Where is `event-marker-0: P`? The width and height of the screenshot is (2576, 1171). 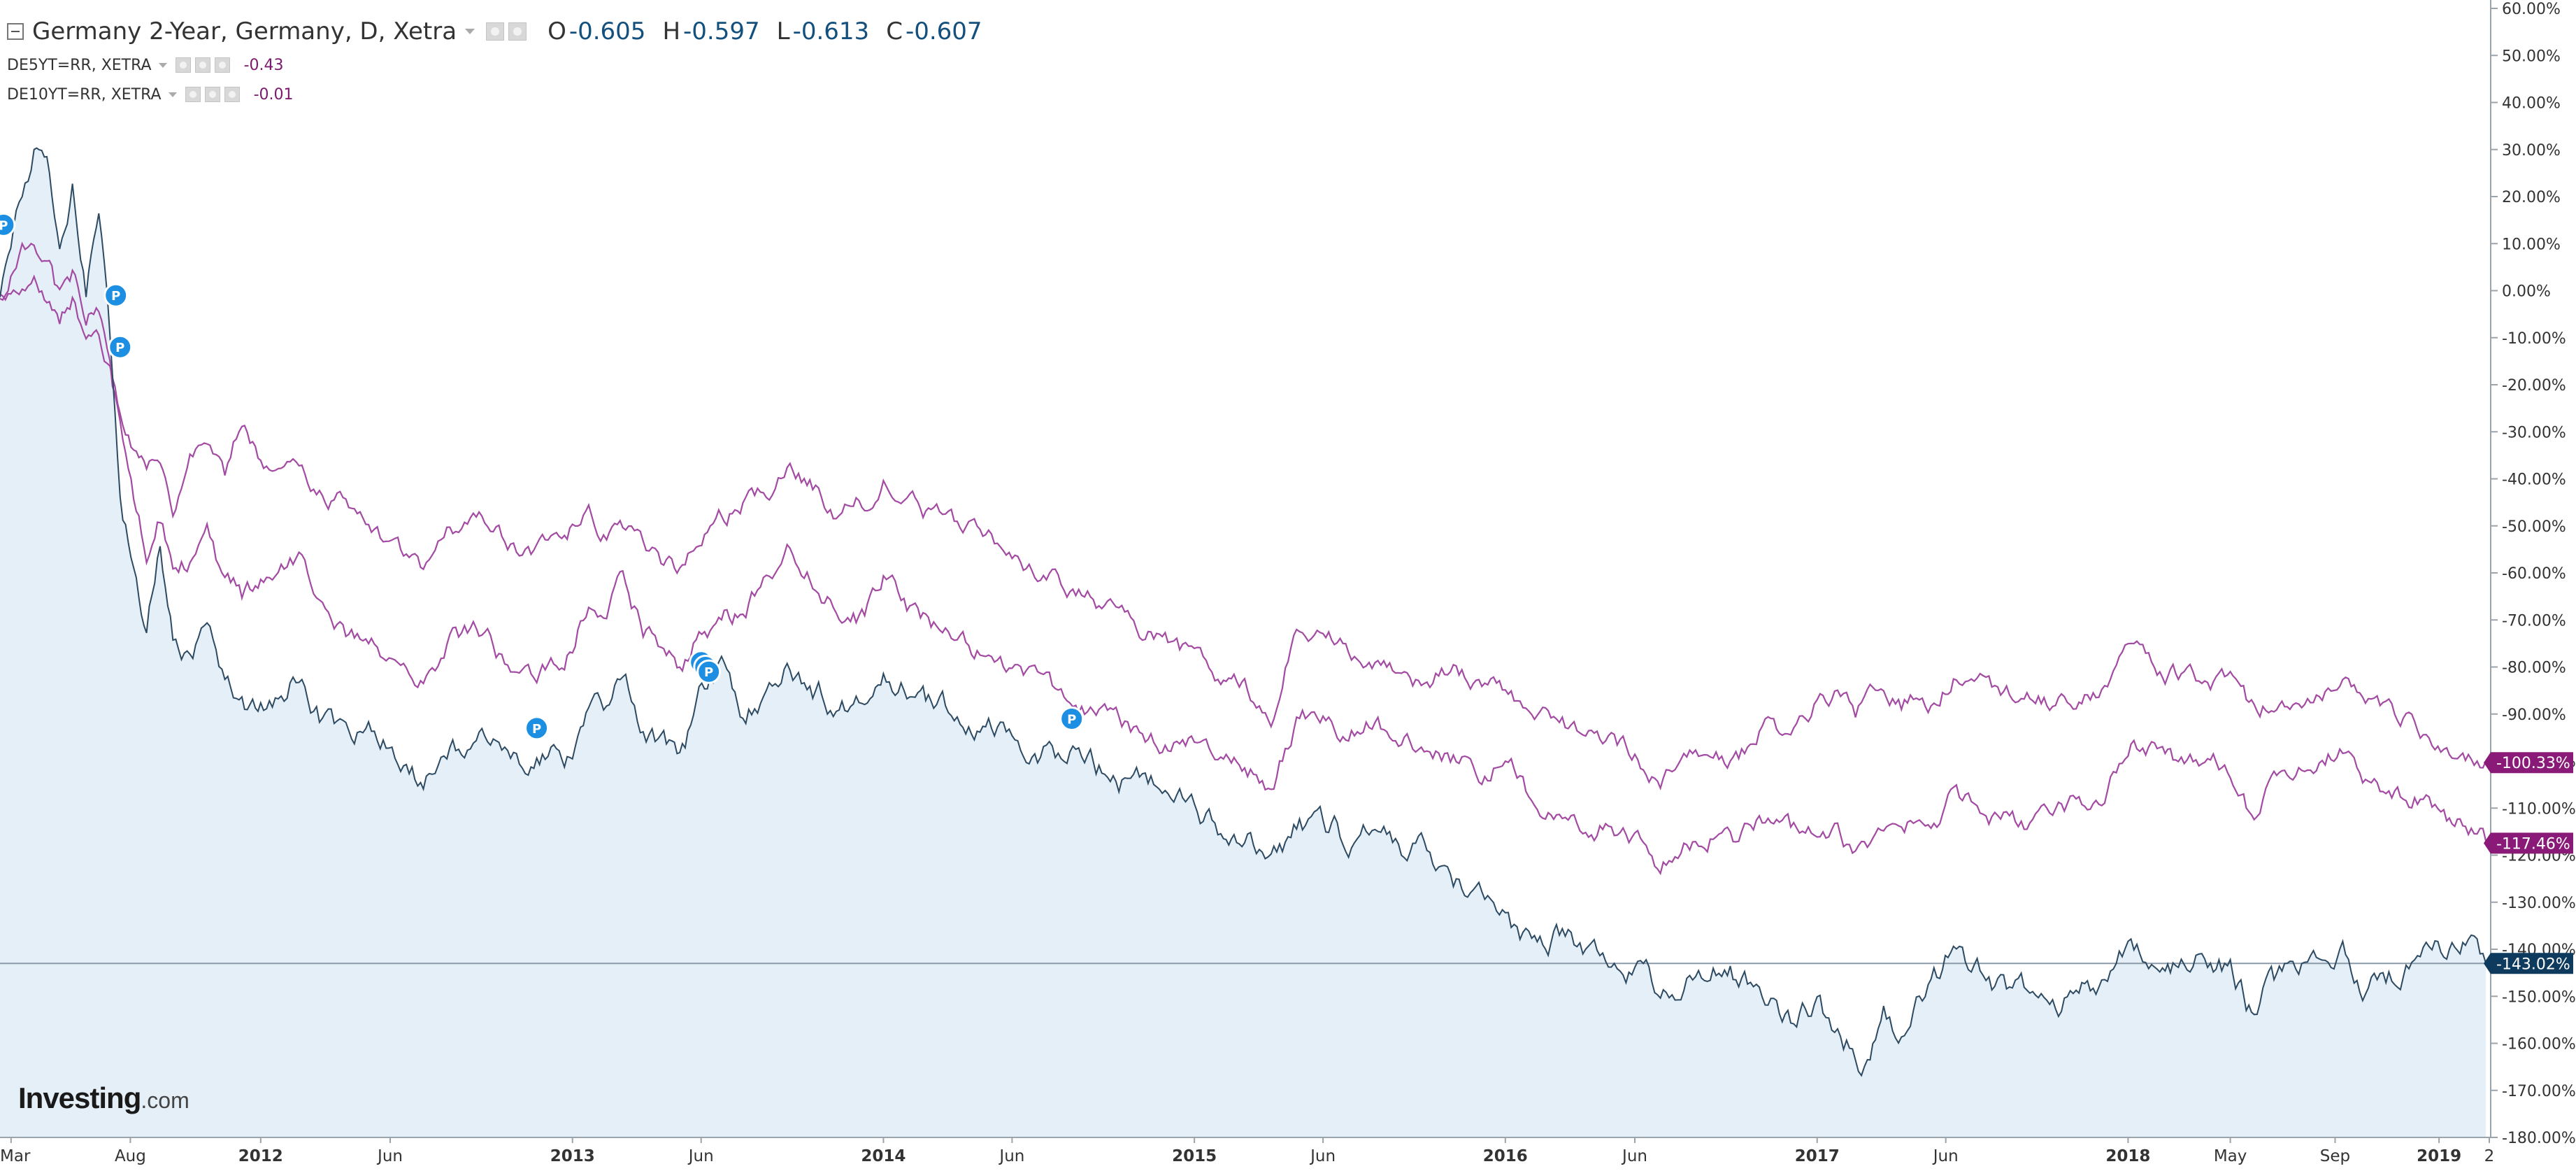
event-marker-0: P is located at coordinates (8, 224).